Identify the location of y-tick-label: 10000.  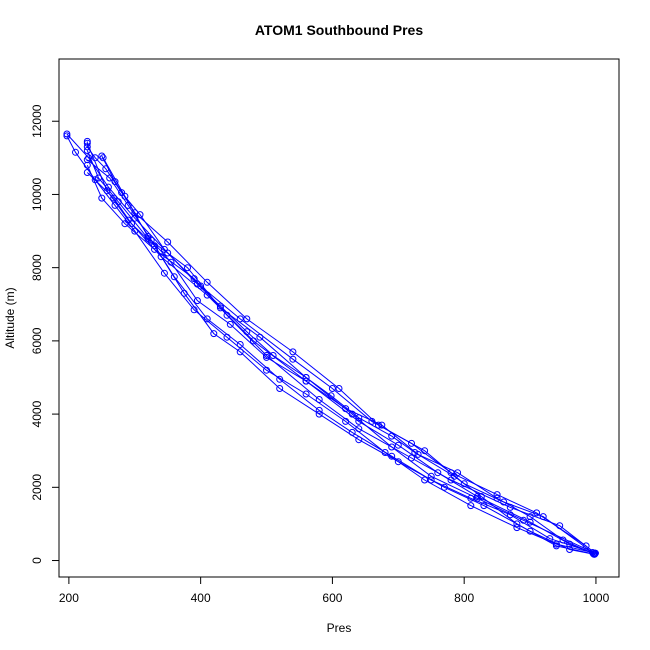
(37, 194).